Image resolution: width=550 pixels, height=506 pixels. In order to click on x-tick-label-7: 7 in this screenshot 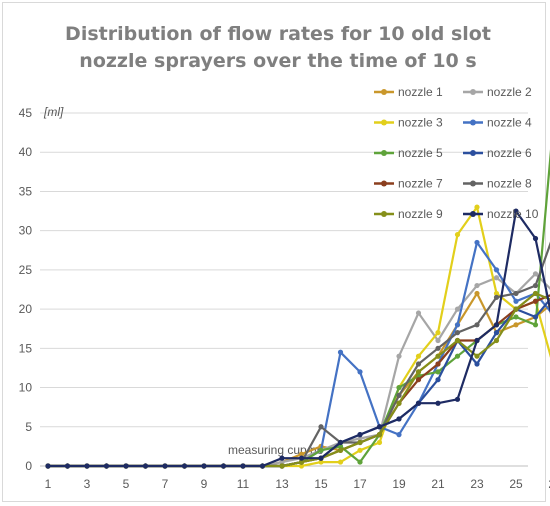, I will do `click(165, 484)`.